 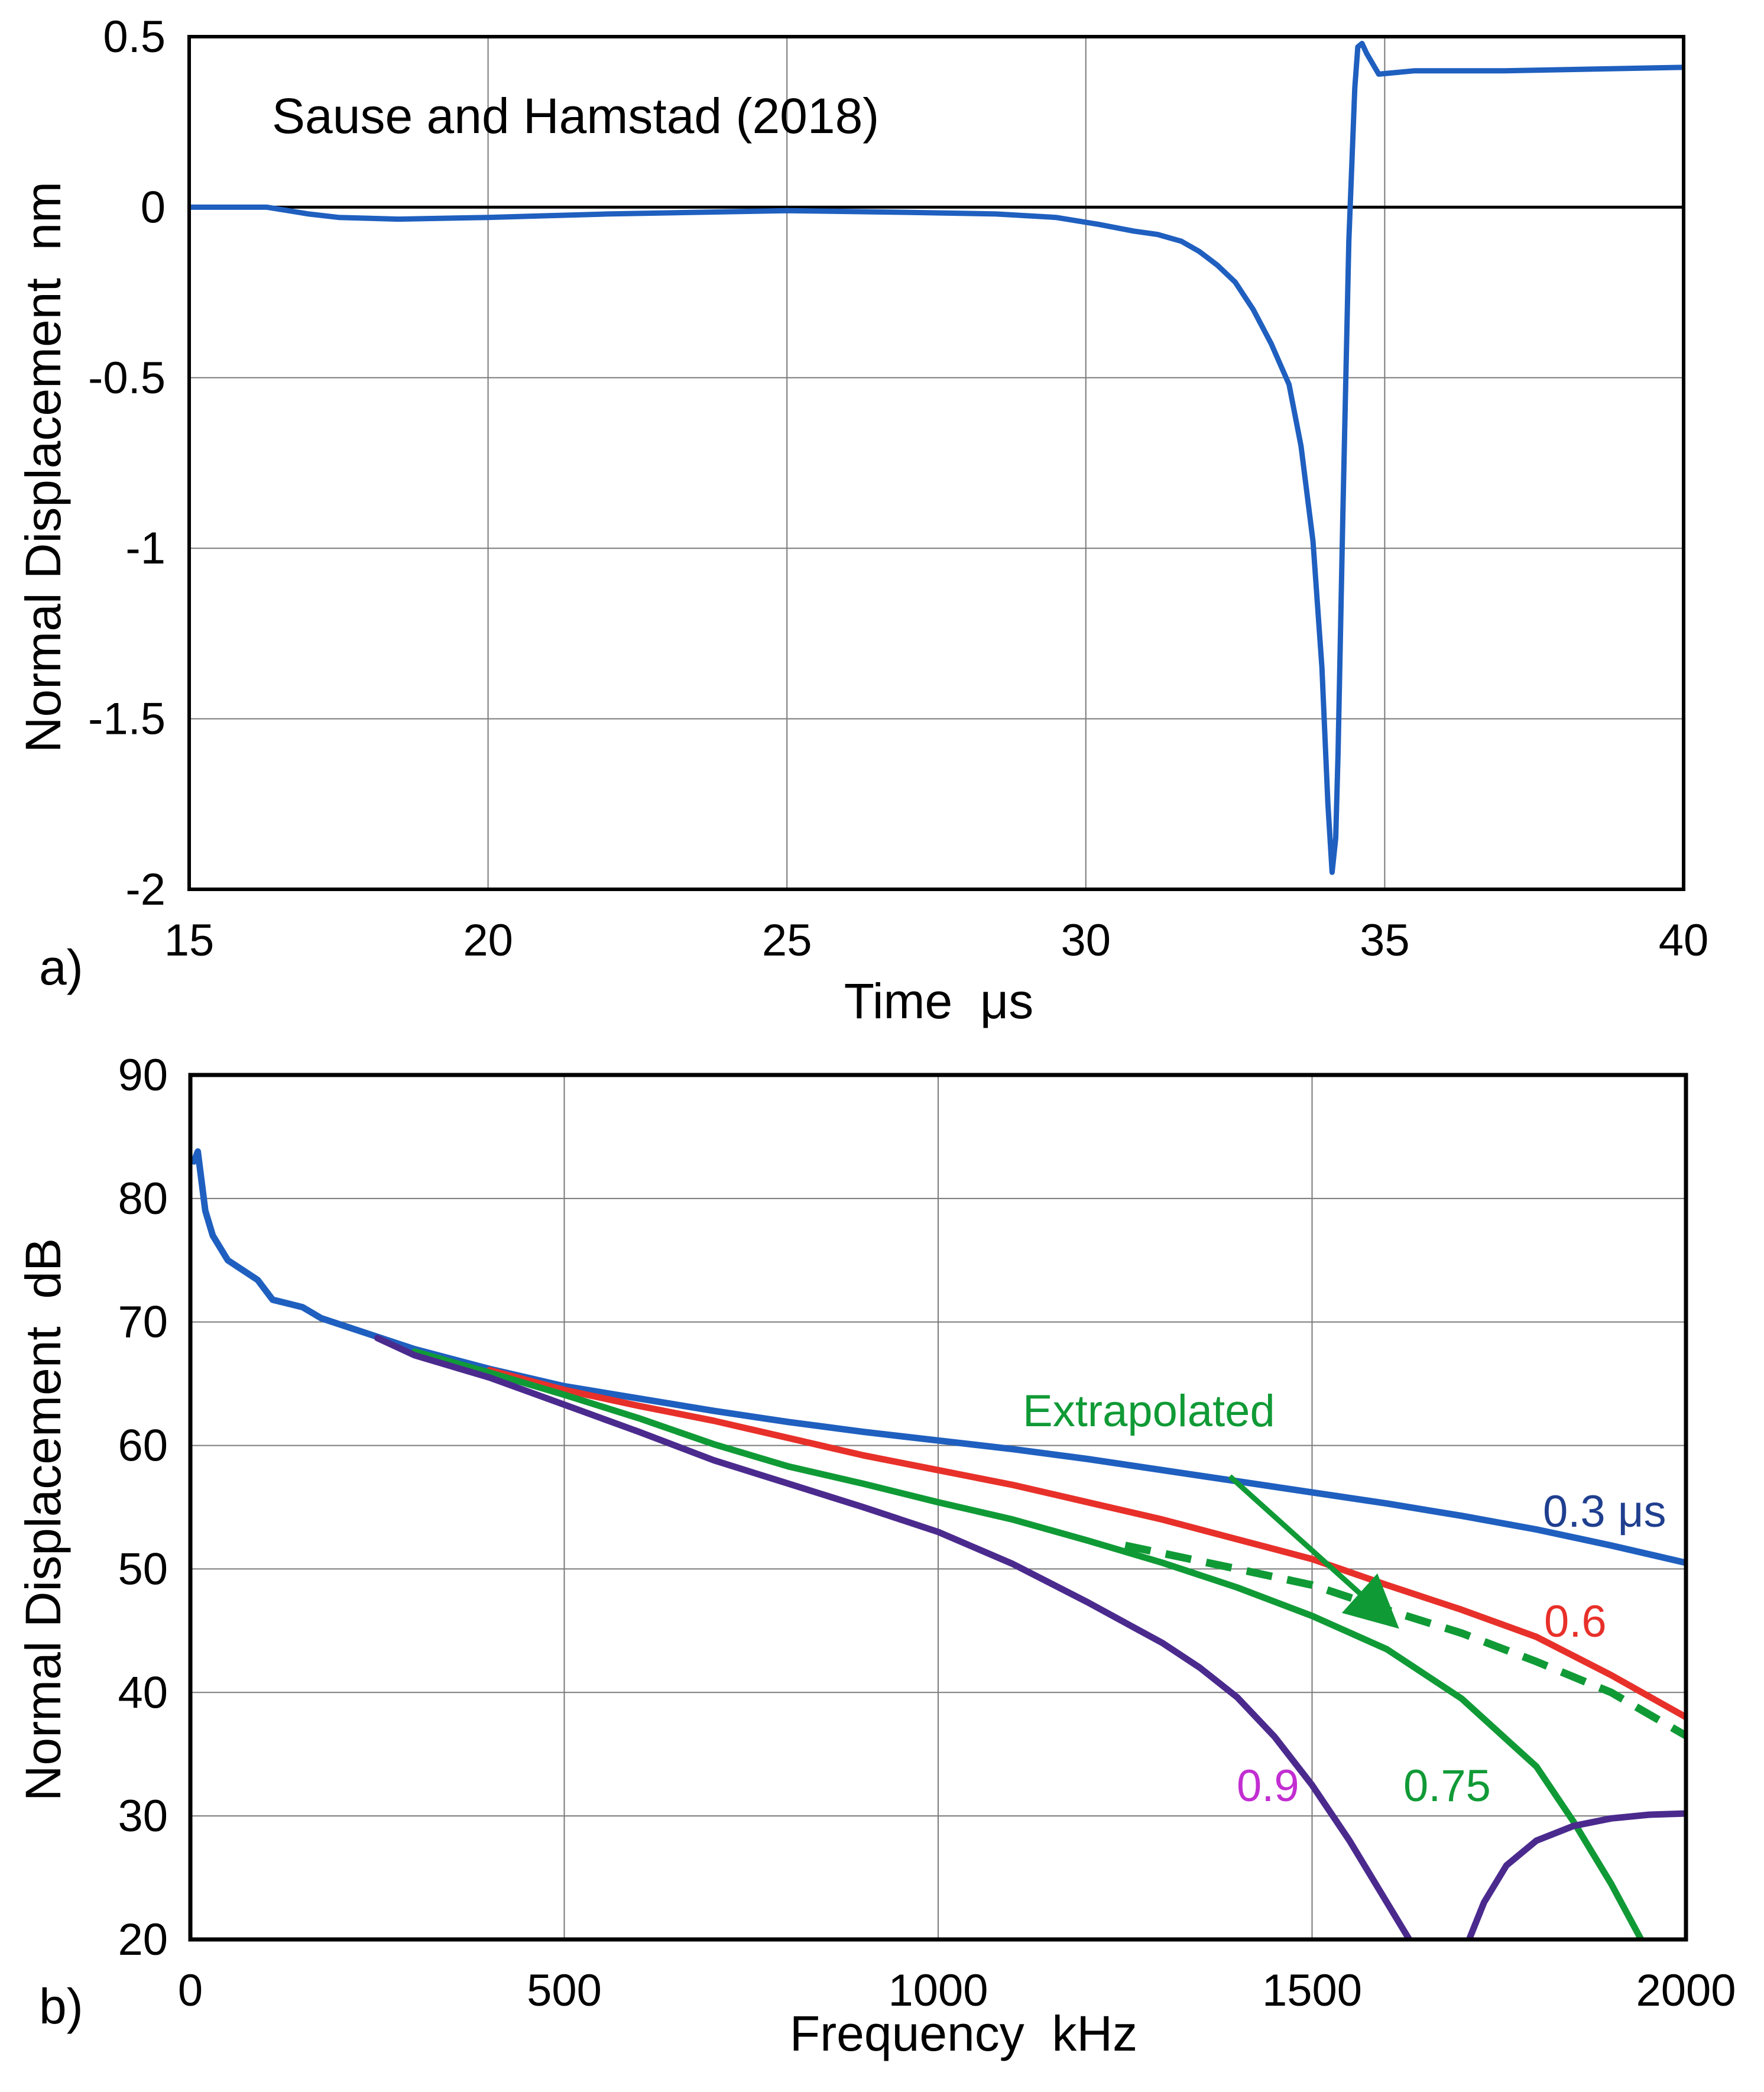 I want to click on panel-b-x-tick-labels: 0 500 1000 1500 2000, so click(x=957, y=1991).